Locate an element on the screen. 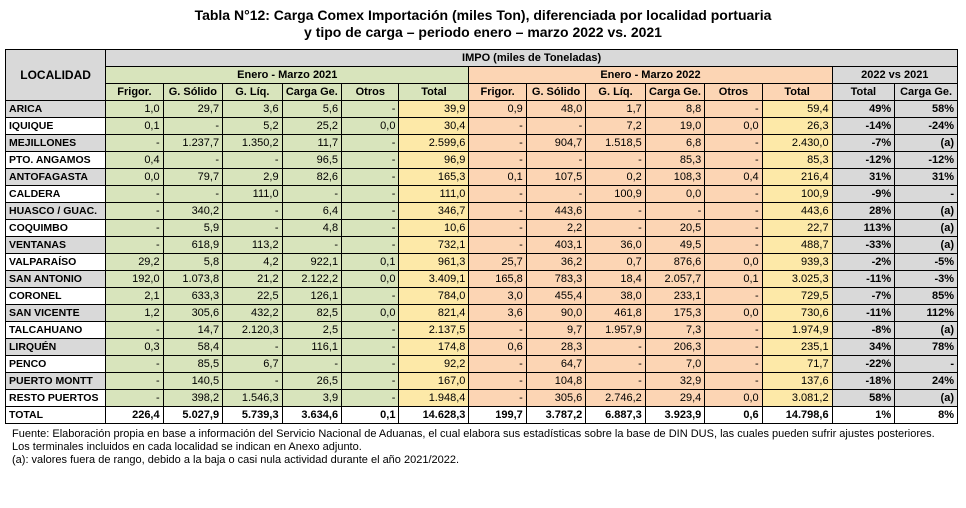  value-2022-cell: 107,5 is located at coordinates (556, 177).